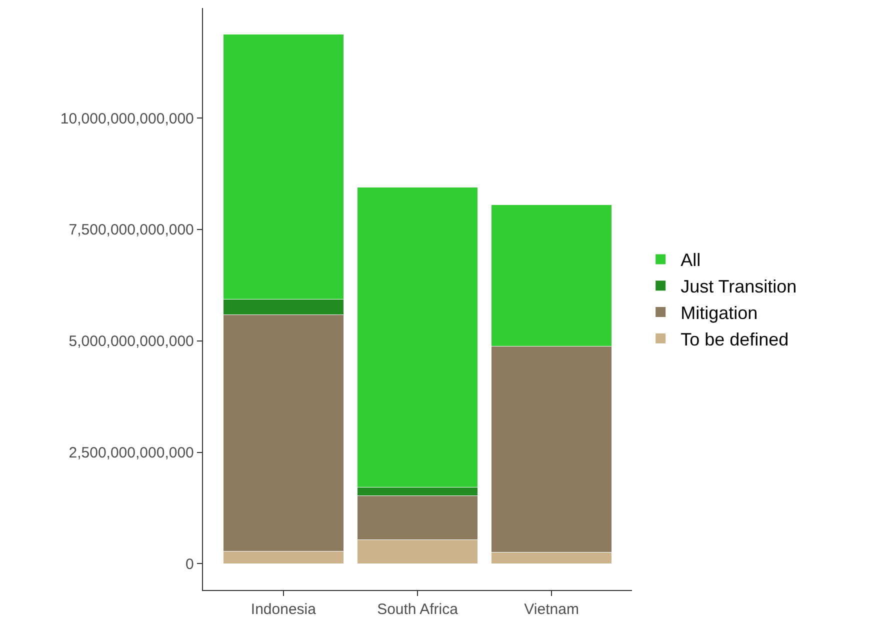 This screenshot has width=886, height=624. Describe the element at coordinates (131, 341) in the screenshot. I see `y-tick-label: 5,000,000,000,000` at that location.